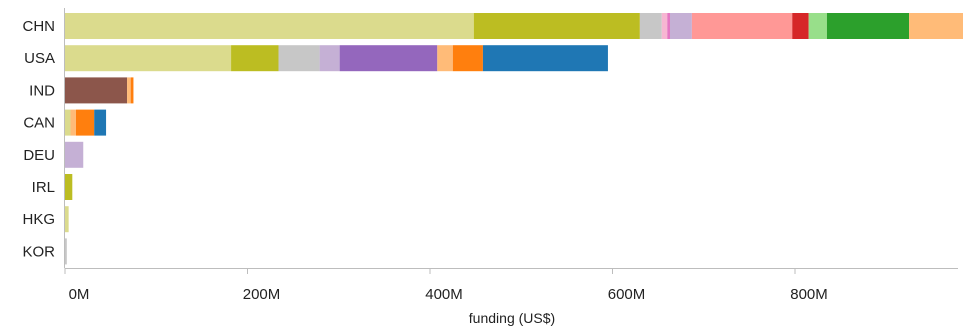  What do you see at coordinates (627, 294) in the screenshot?
I see `x-tick-label-3: 600M` at bounding box center [627, 294].